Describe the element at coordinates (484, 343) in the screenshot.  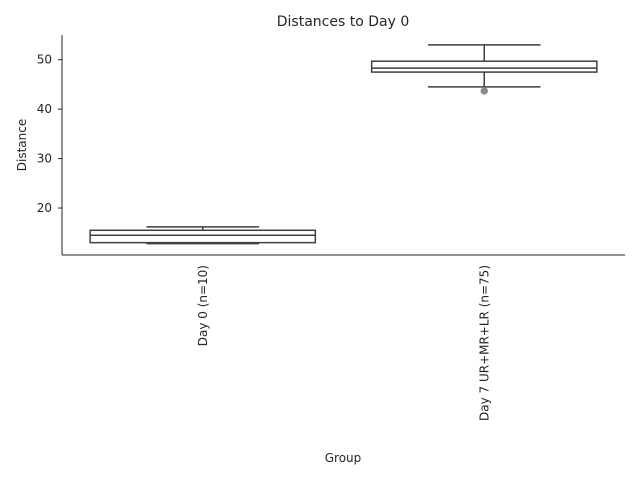
I see `x-tick-label: Day 7 UR+MR+LR (n=75)` at that location.